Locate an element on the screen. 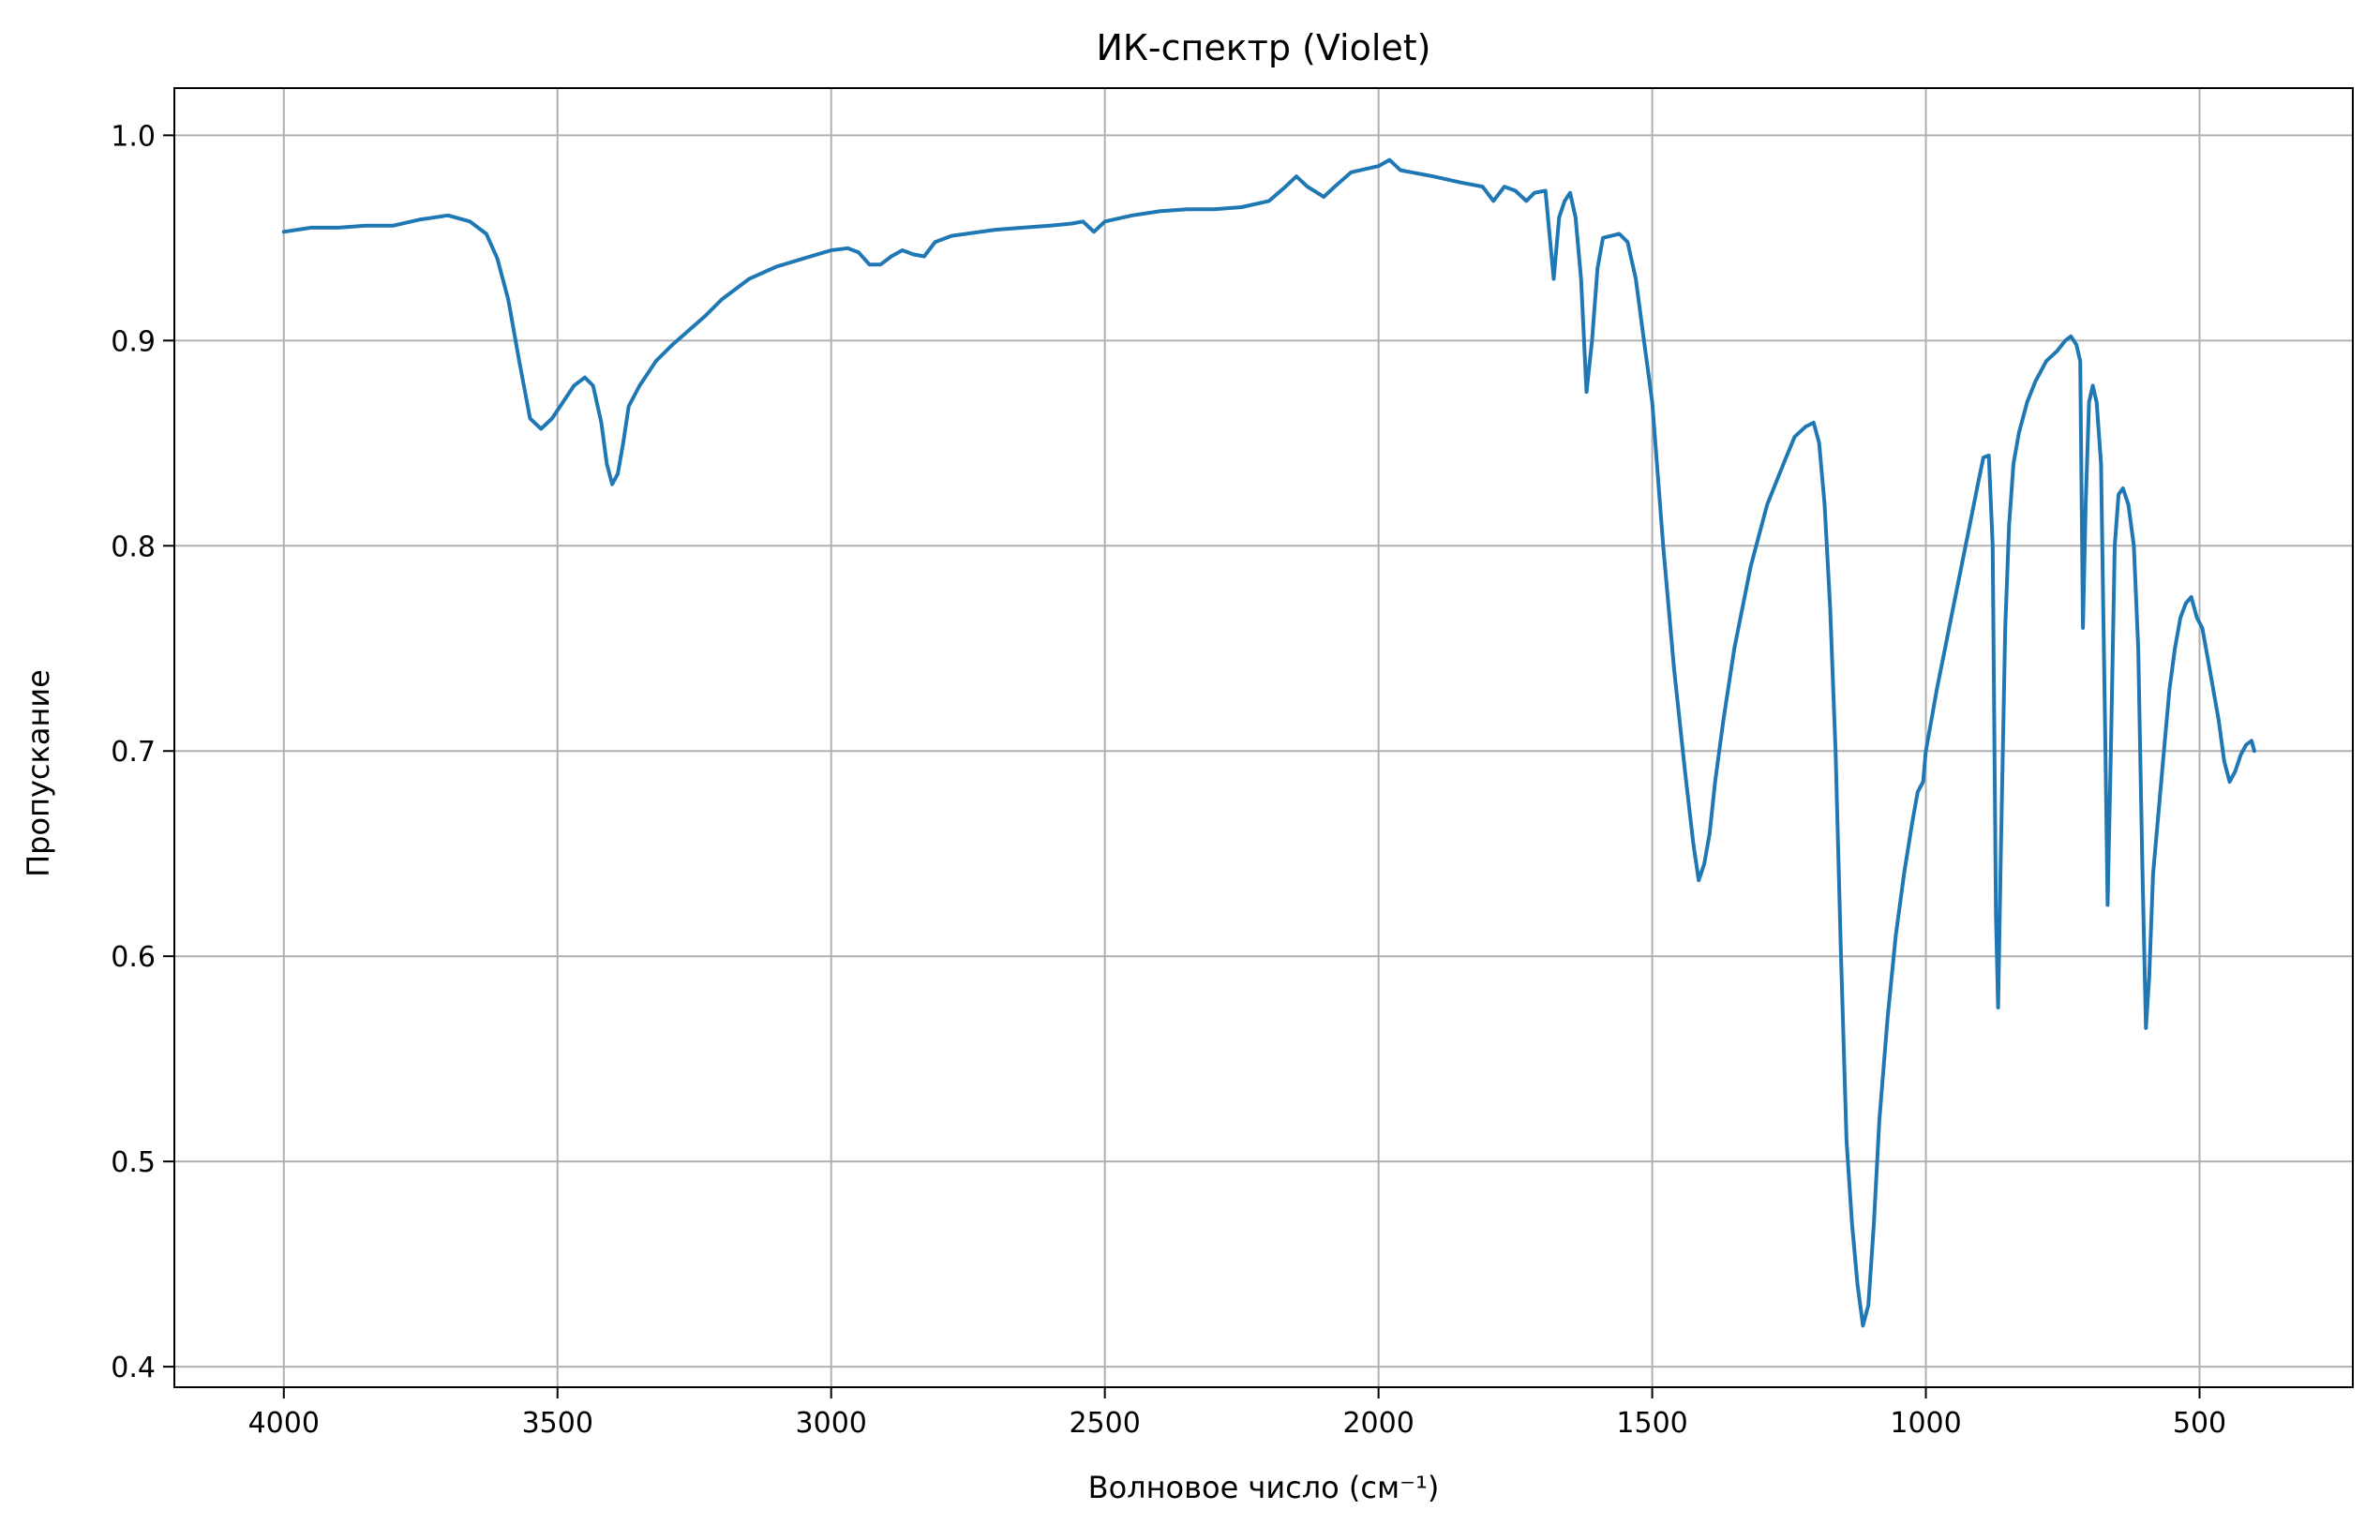 This screenshot has height=1540, width=2380. y-axis-label: Пропускание is located at coordinates (38, 773).